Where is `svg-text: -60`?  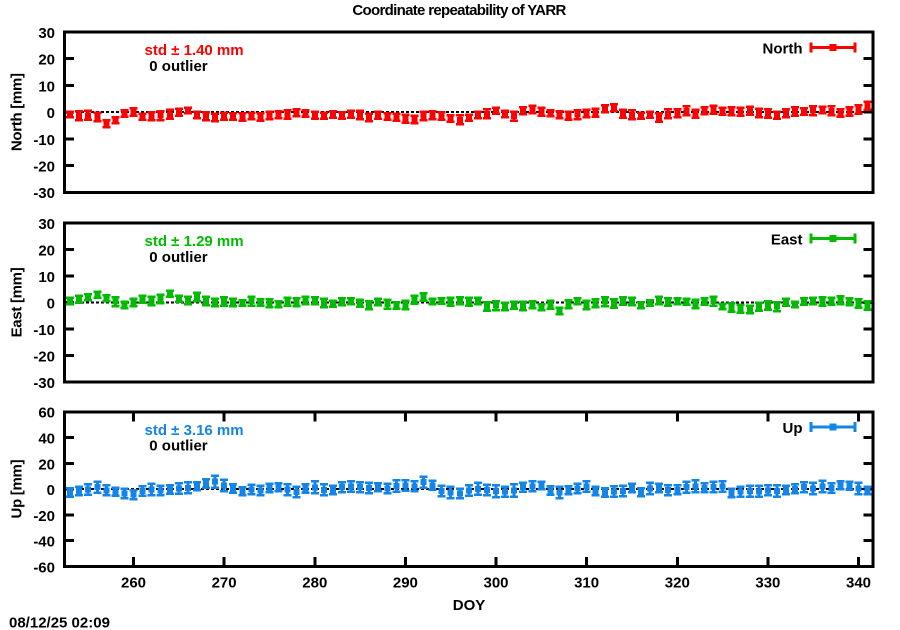
svg-text: -60 is located at coordinates (44, 567).